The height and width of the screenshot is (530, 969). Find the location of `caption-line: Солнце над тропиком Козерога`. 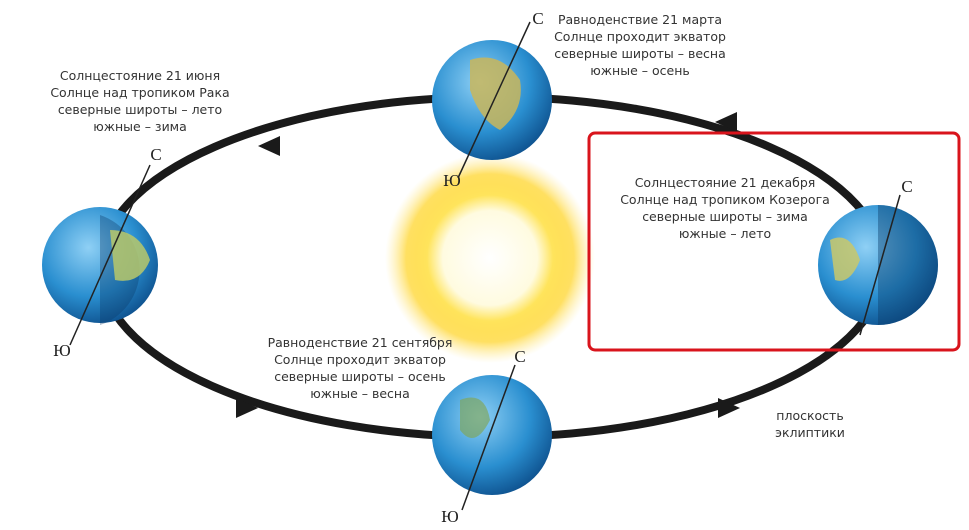

caption-line: Солнце над тропиком Козерога is located at coordinates (725, 199).